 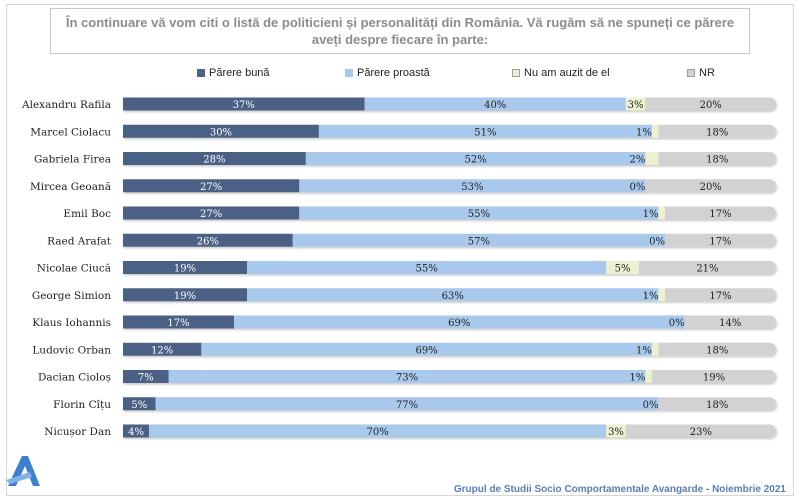 I want to click on data-label-bad: 52%, so click(x=476, y=160).